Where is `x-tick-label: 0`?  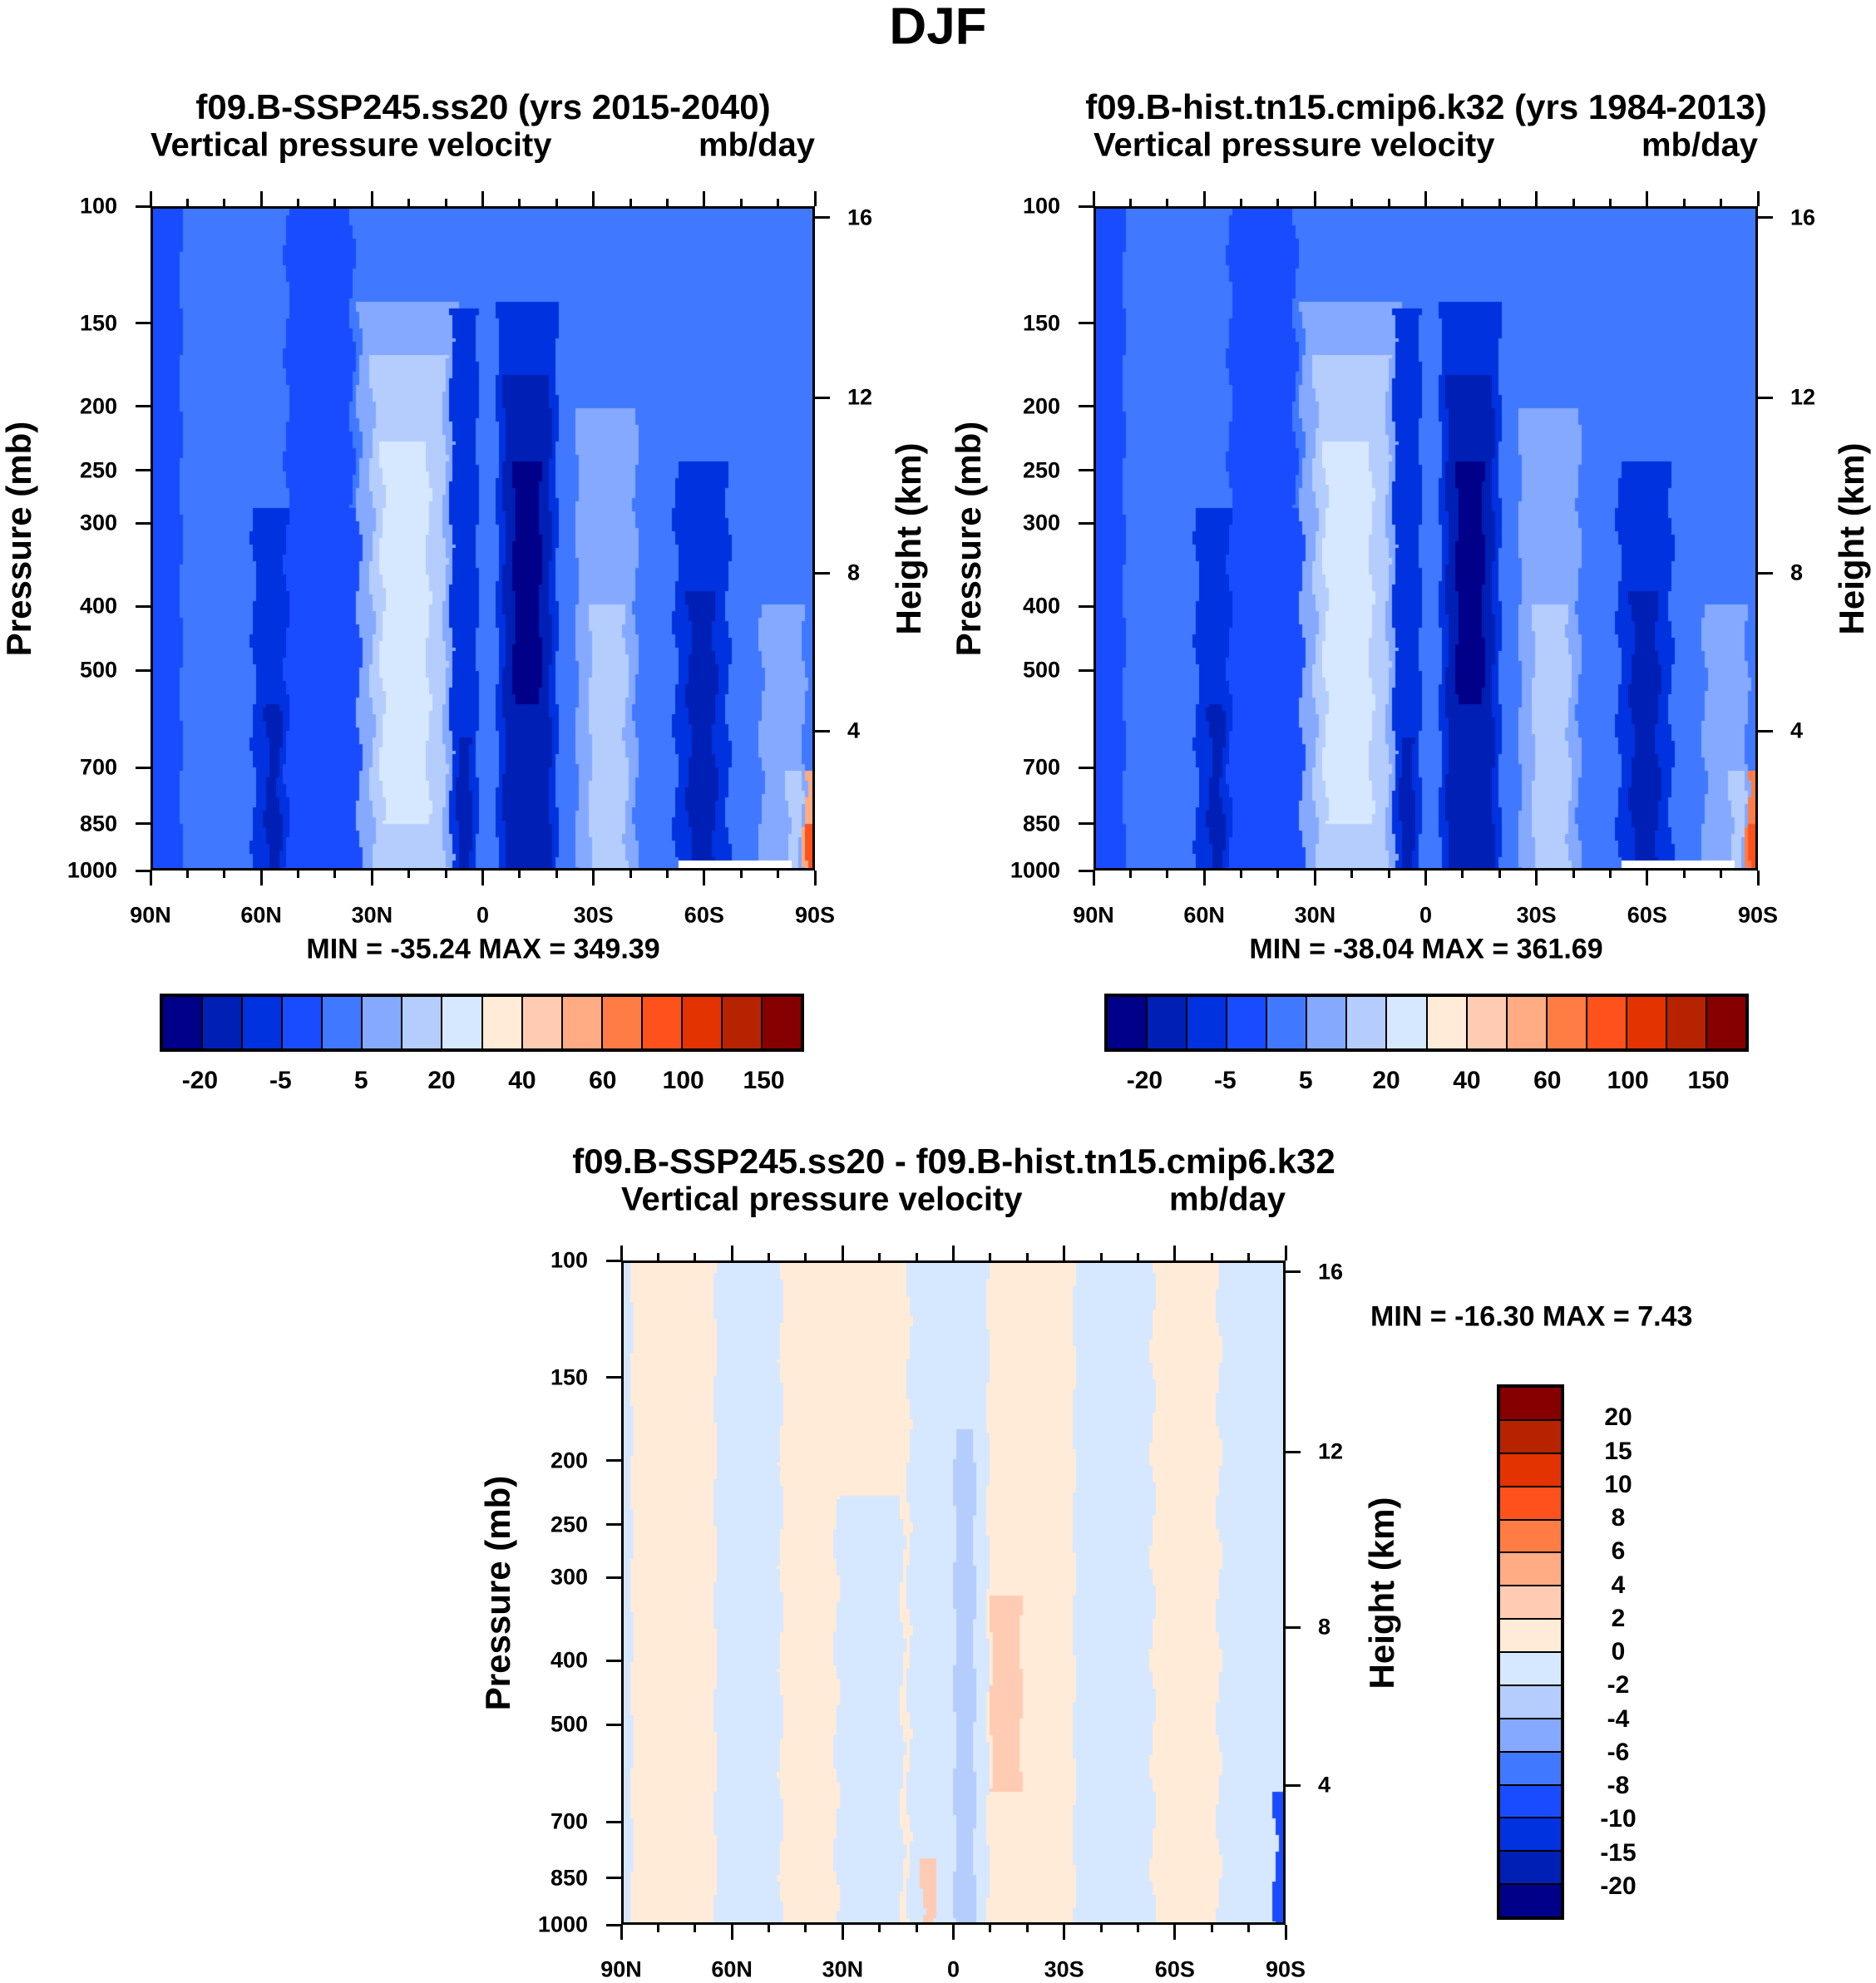 x-tick-label: 0 is located at coordinates (483, 915).